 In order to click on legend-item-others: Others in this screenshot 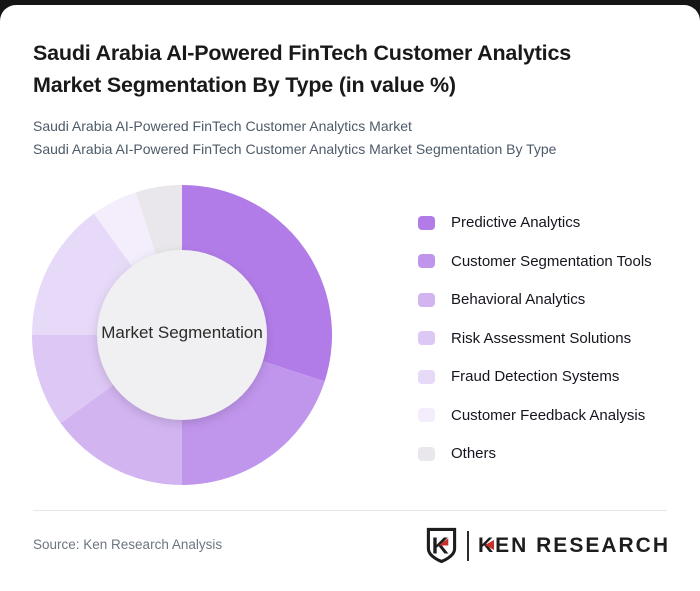, I will do `click(535, 453)`.